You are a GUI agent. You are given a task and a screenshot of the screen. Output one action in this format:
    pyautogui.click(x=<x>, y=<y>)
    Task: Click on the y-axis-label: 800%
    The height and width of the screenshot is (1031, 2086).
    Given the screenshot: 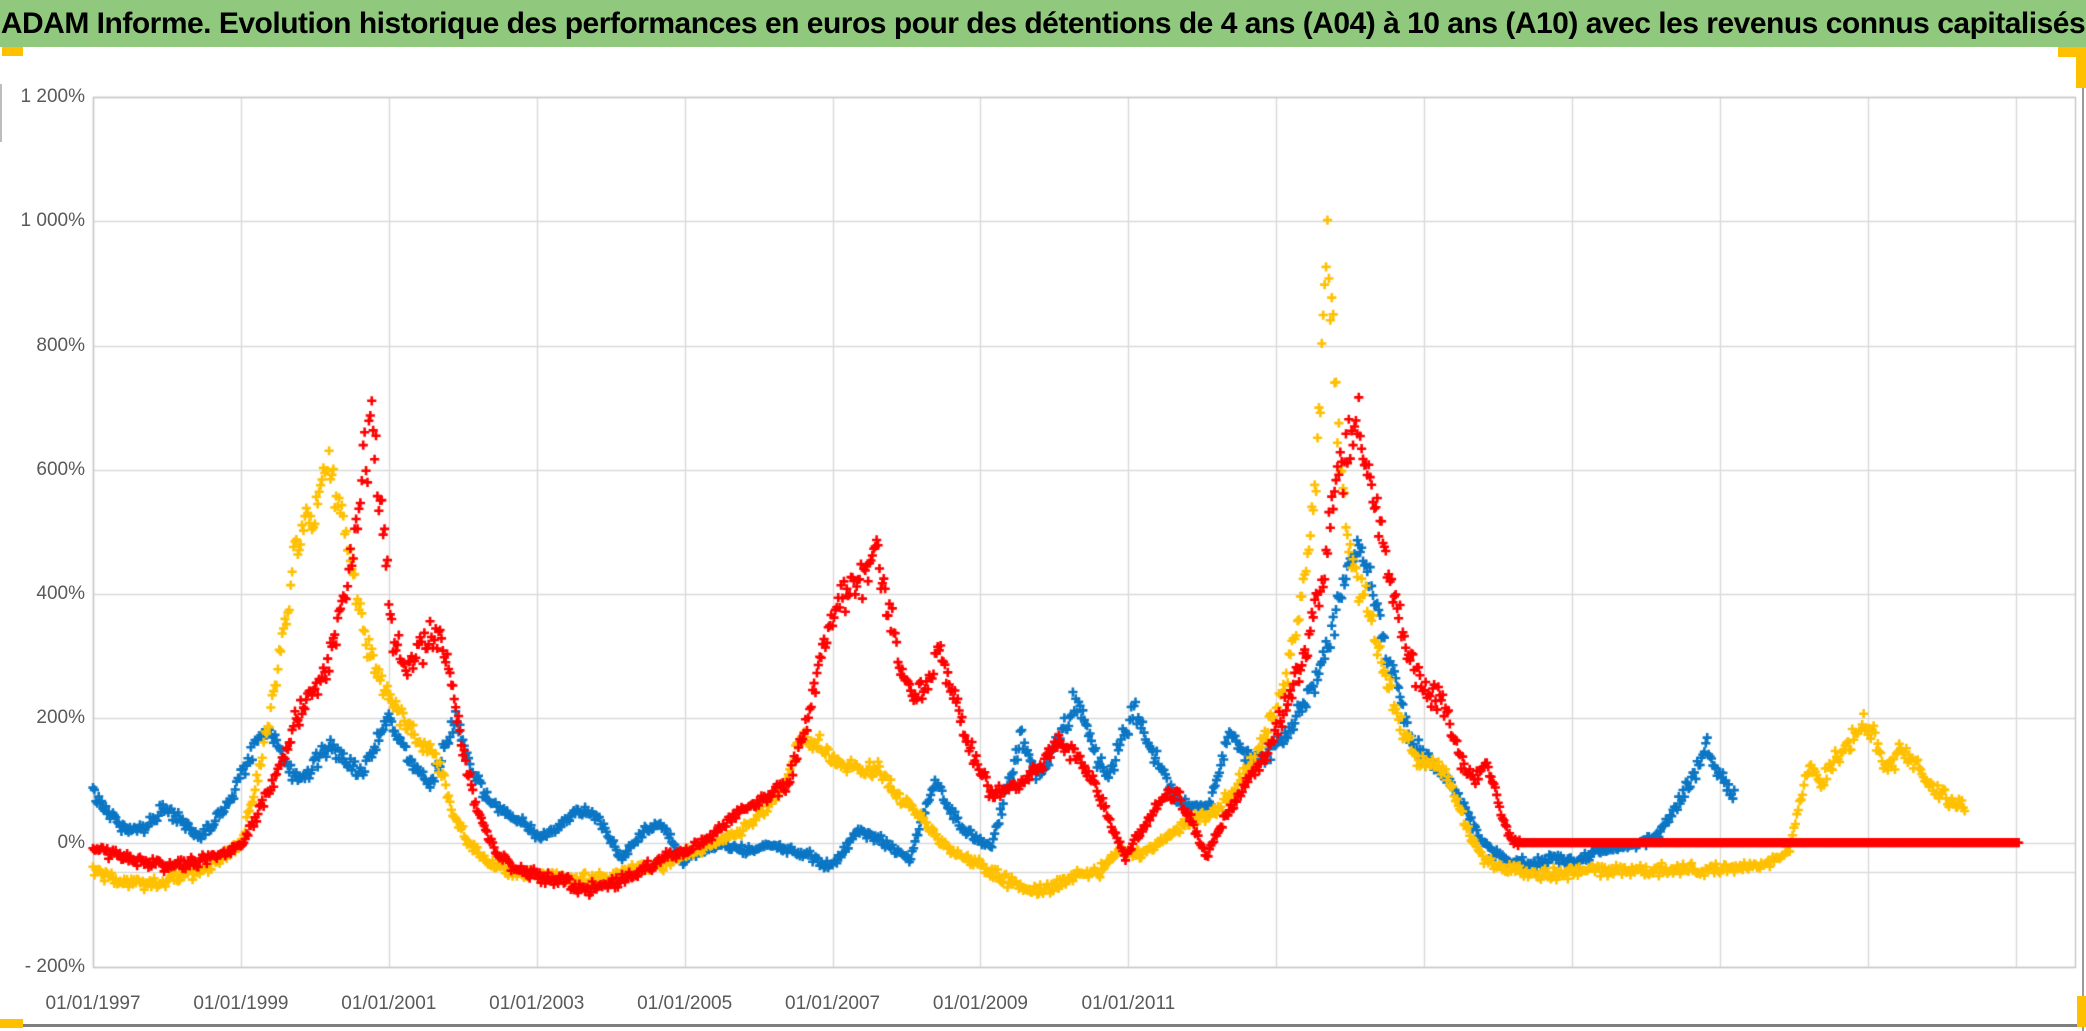 What is the action you would take?
    pyautogui.click(x=60, y=345)
    